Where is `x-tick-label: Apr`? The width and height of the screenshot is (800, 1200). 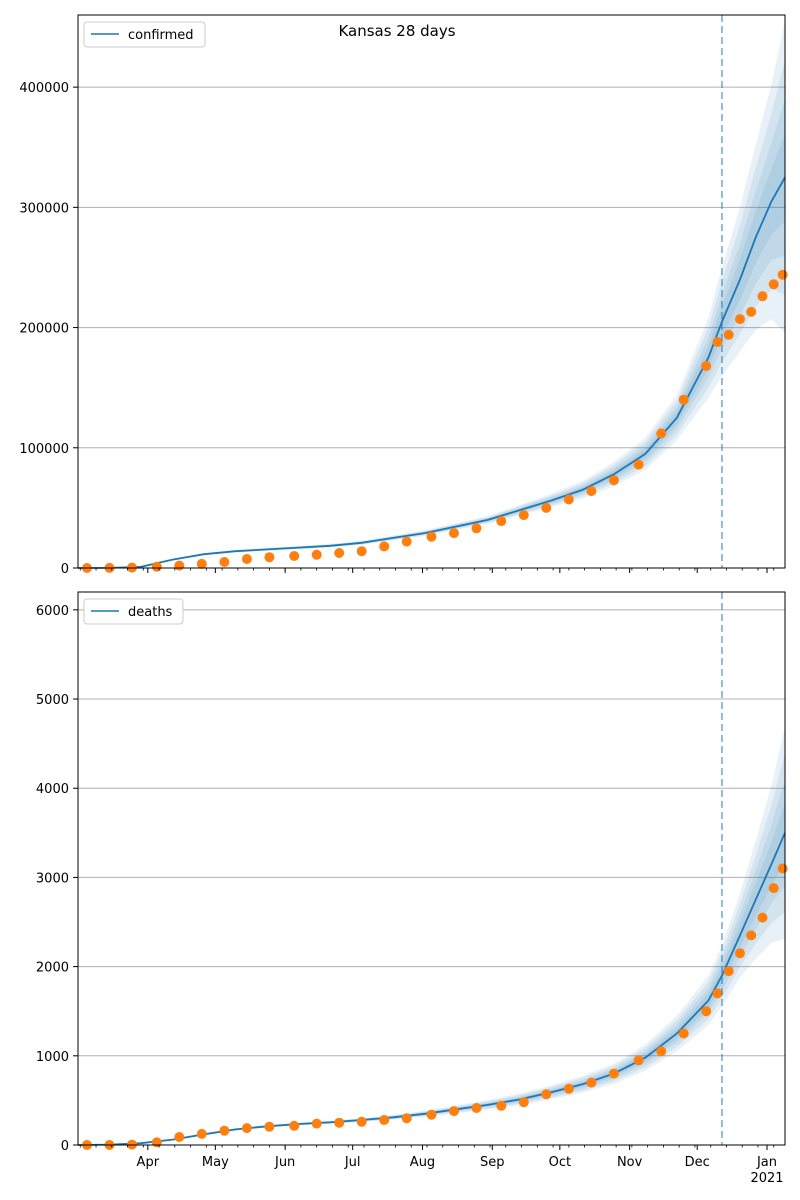
x-tick-label: Apr is located at coordinates (148, 1162).